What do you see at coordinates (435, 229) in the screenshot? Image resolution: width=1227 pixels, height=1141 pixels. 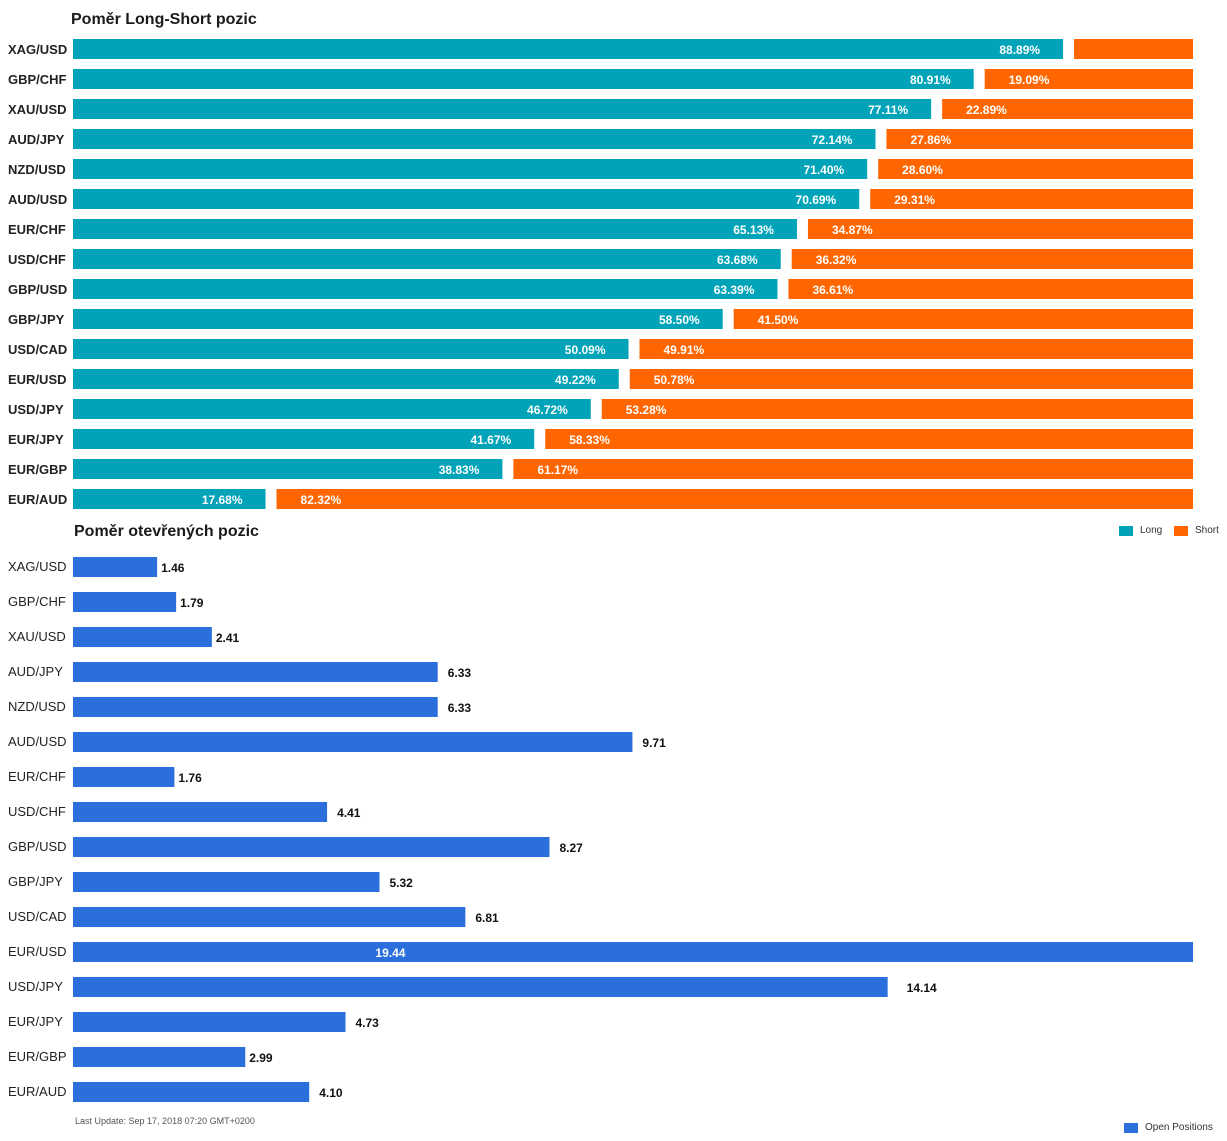 I see `long-bar-eur-chf` at bounding box center [435, 229].